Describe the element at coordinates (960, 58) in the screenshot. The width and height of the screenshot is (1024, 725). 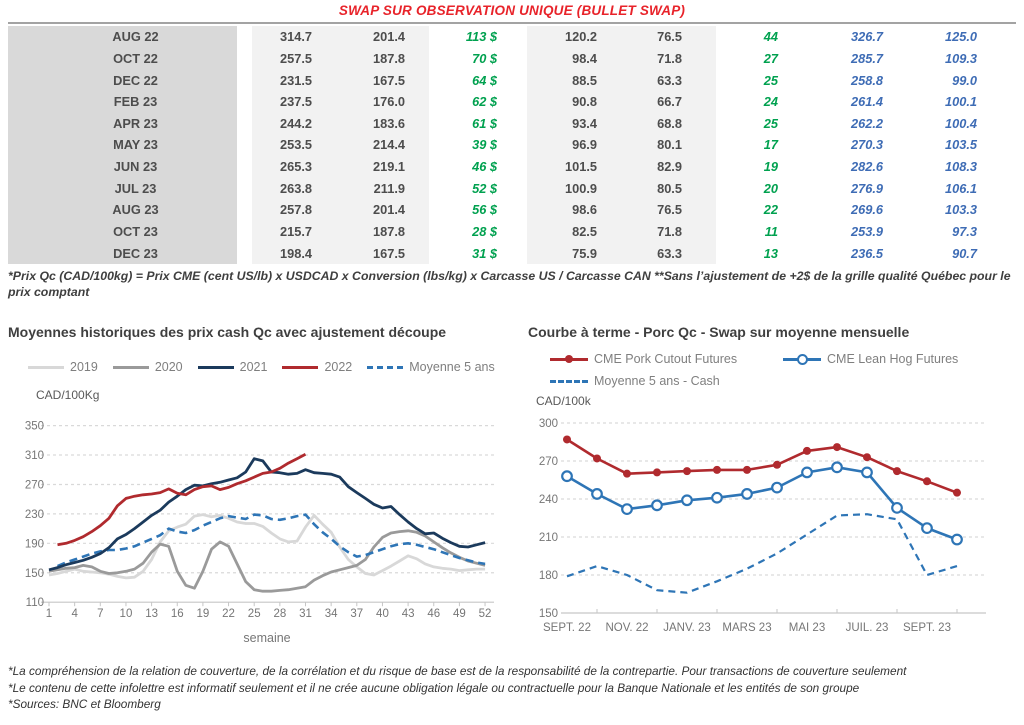
I see `fwd-us-cell: 109.3` at that location.